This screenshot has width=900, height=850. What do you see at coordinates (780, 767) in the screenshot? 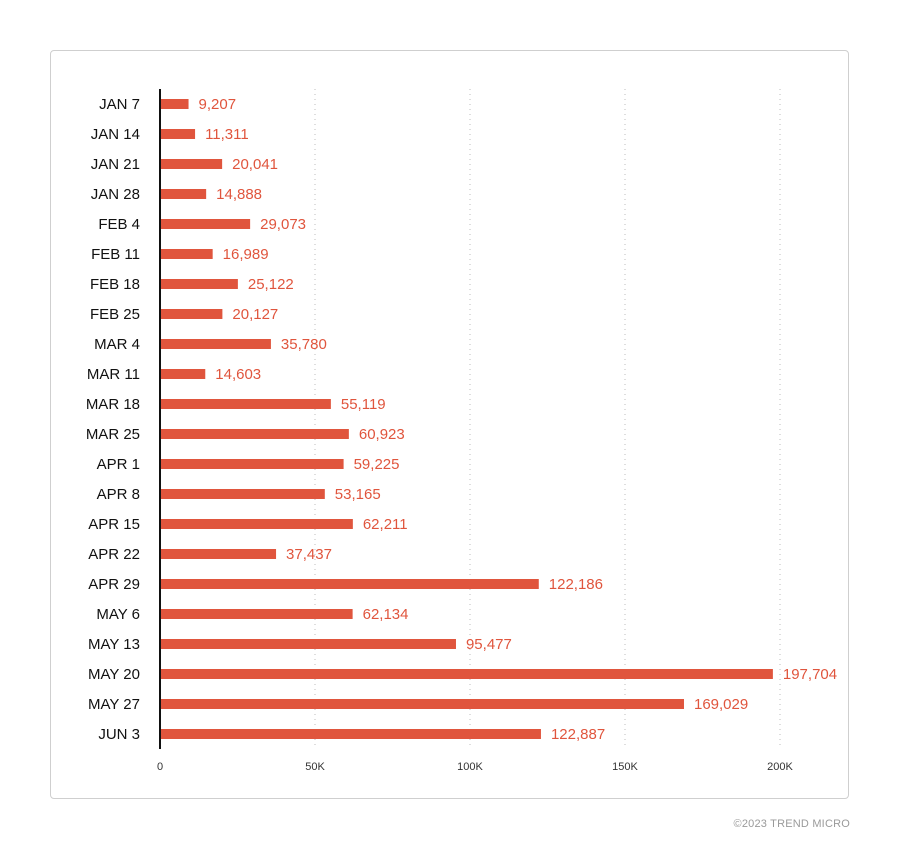
I see `x-tick-label: 200K` at bounding box center [780, 767].